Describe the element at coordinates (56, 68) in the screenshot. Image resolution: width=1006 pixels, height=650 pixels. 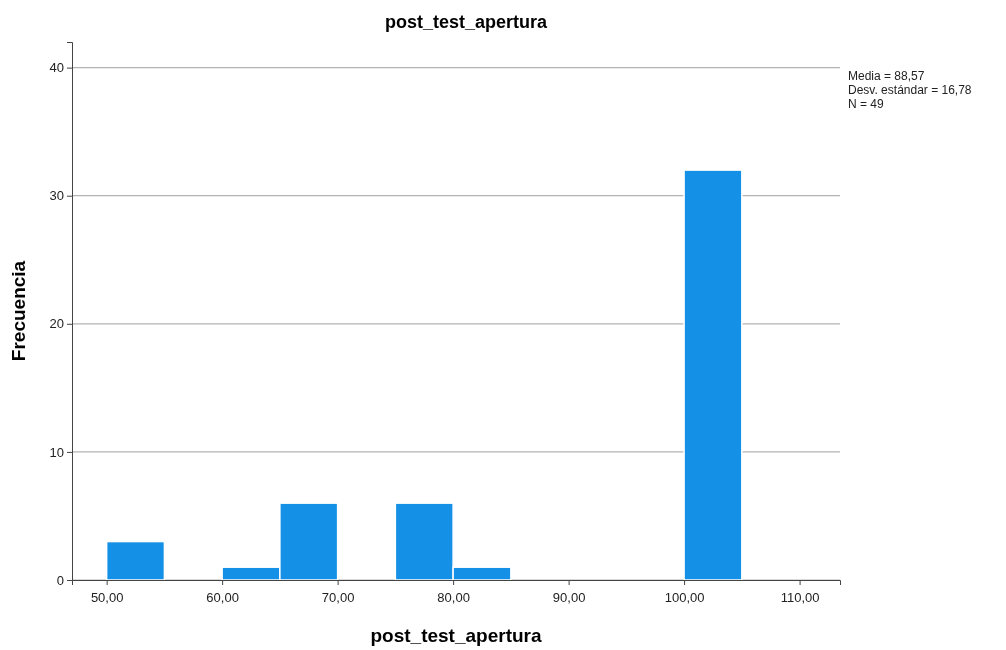
I see `y-tick-label: 40` at that location.